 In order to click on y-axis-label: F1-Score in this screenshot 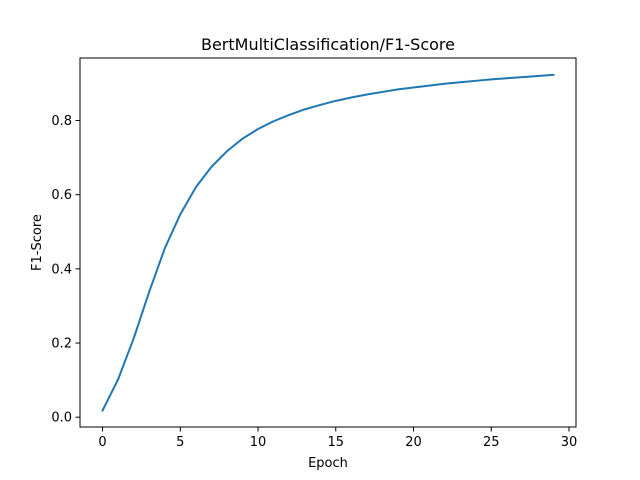, I will do `click(37, 242)`.